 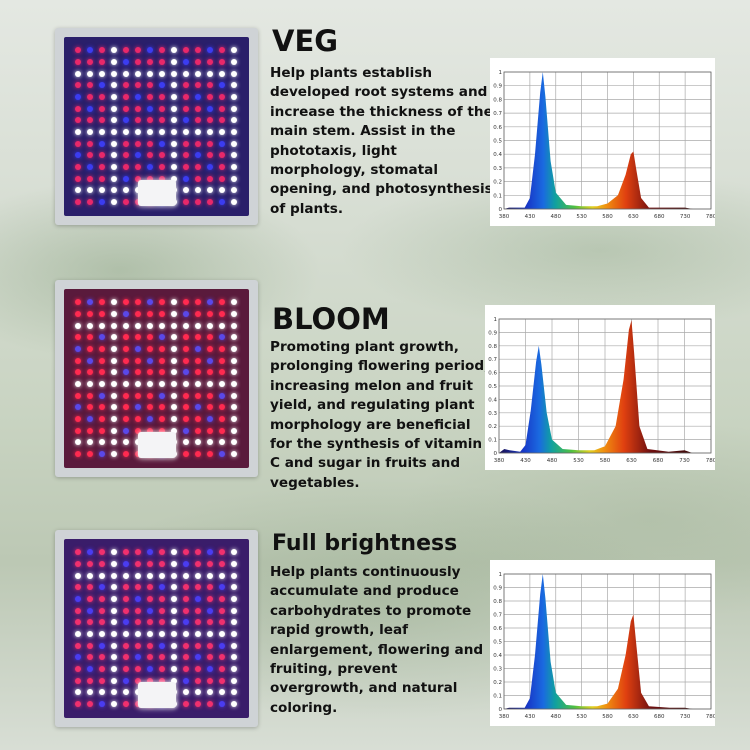 I want to click on x-tick-label: 680, so click(x=659, y=717).